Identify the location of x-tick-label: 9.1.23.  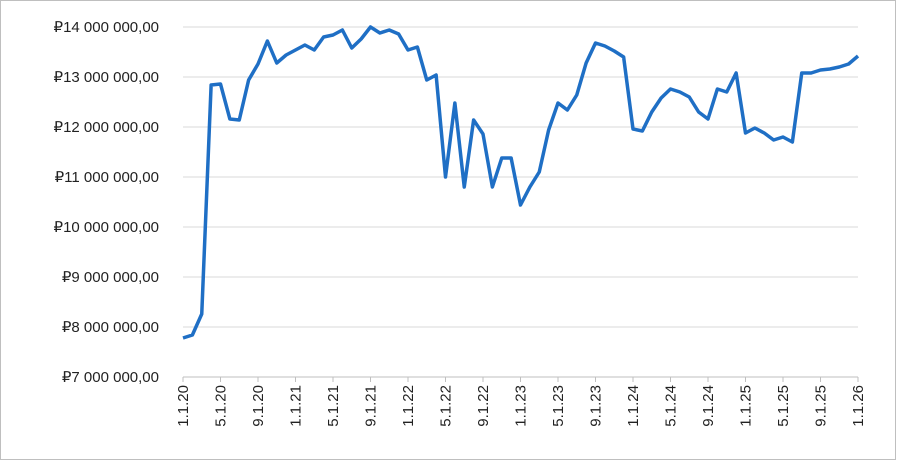
(596, 406).